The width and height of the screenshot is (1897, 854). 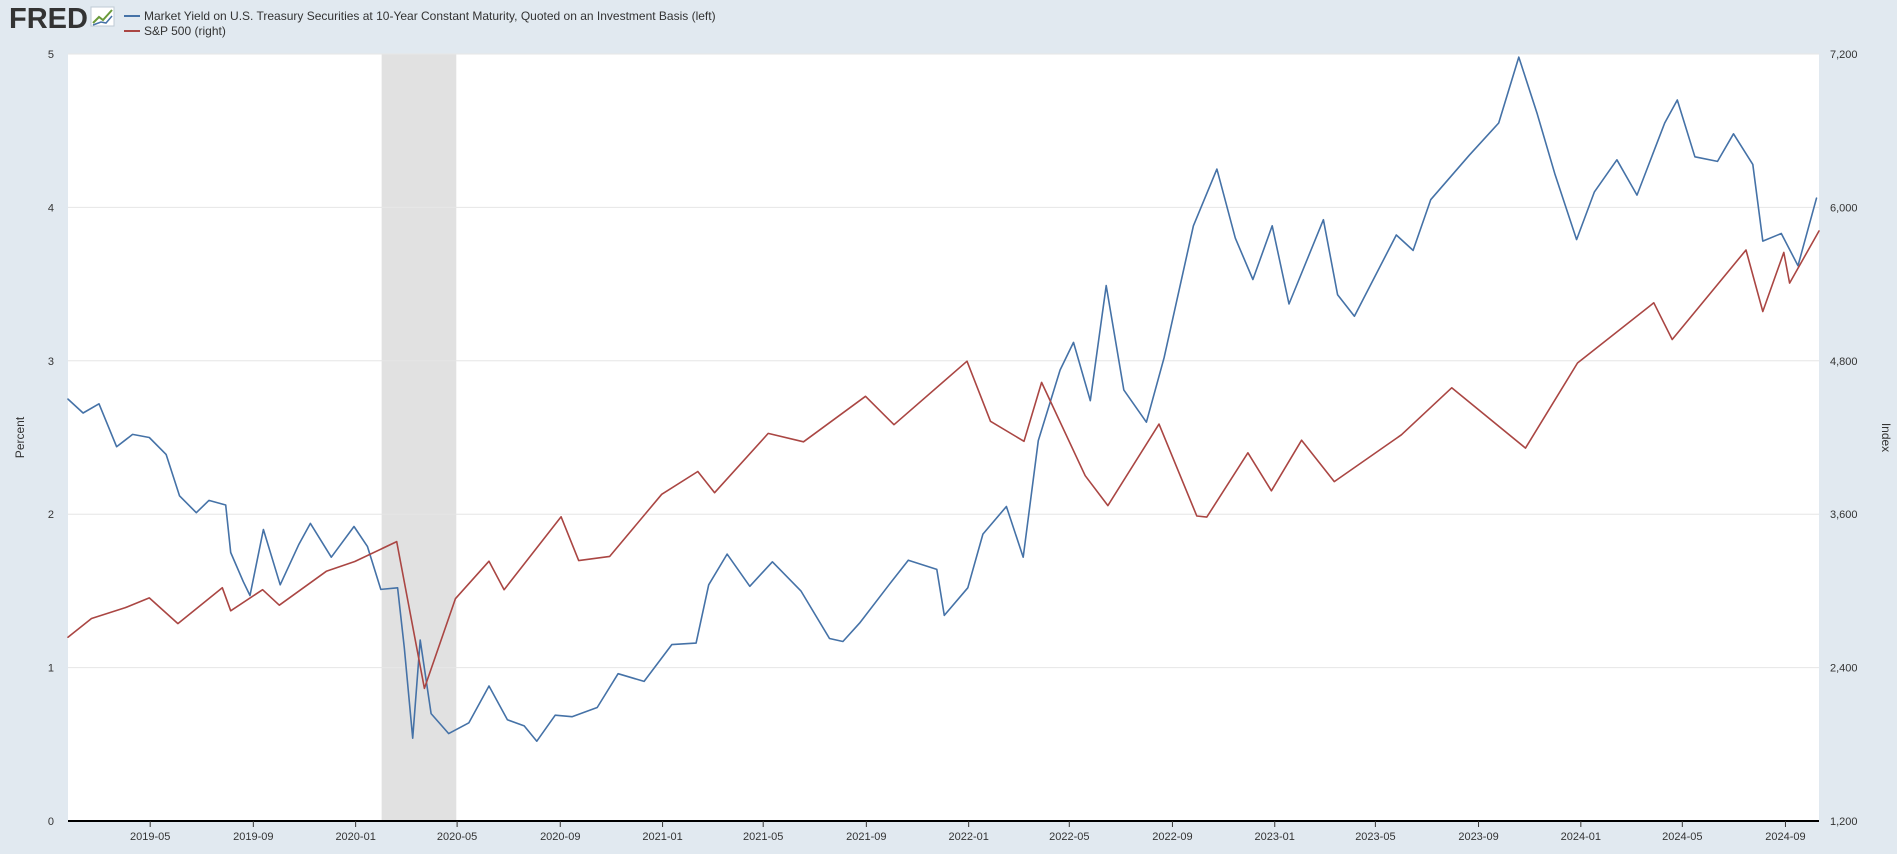 What do you see at coordinates (48, 19) in the screenshot?
I see `fred-logo-text: FRED` at bounding box center [48, 19].